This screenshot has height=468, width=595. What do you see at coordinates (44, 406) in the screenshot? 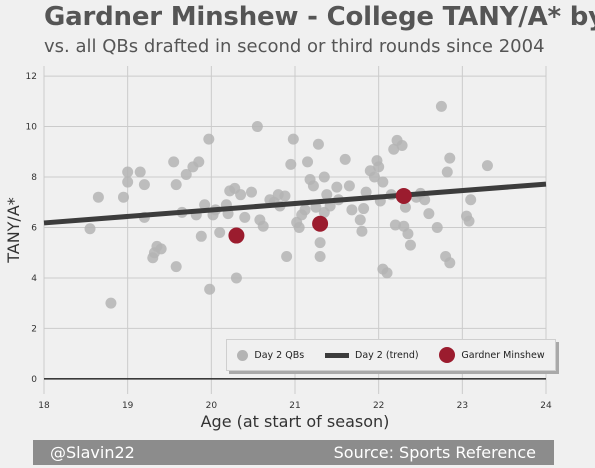
I see `x-tick-label: 18` at bounding box center [44, 406].